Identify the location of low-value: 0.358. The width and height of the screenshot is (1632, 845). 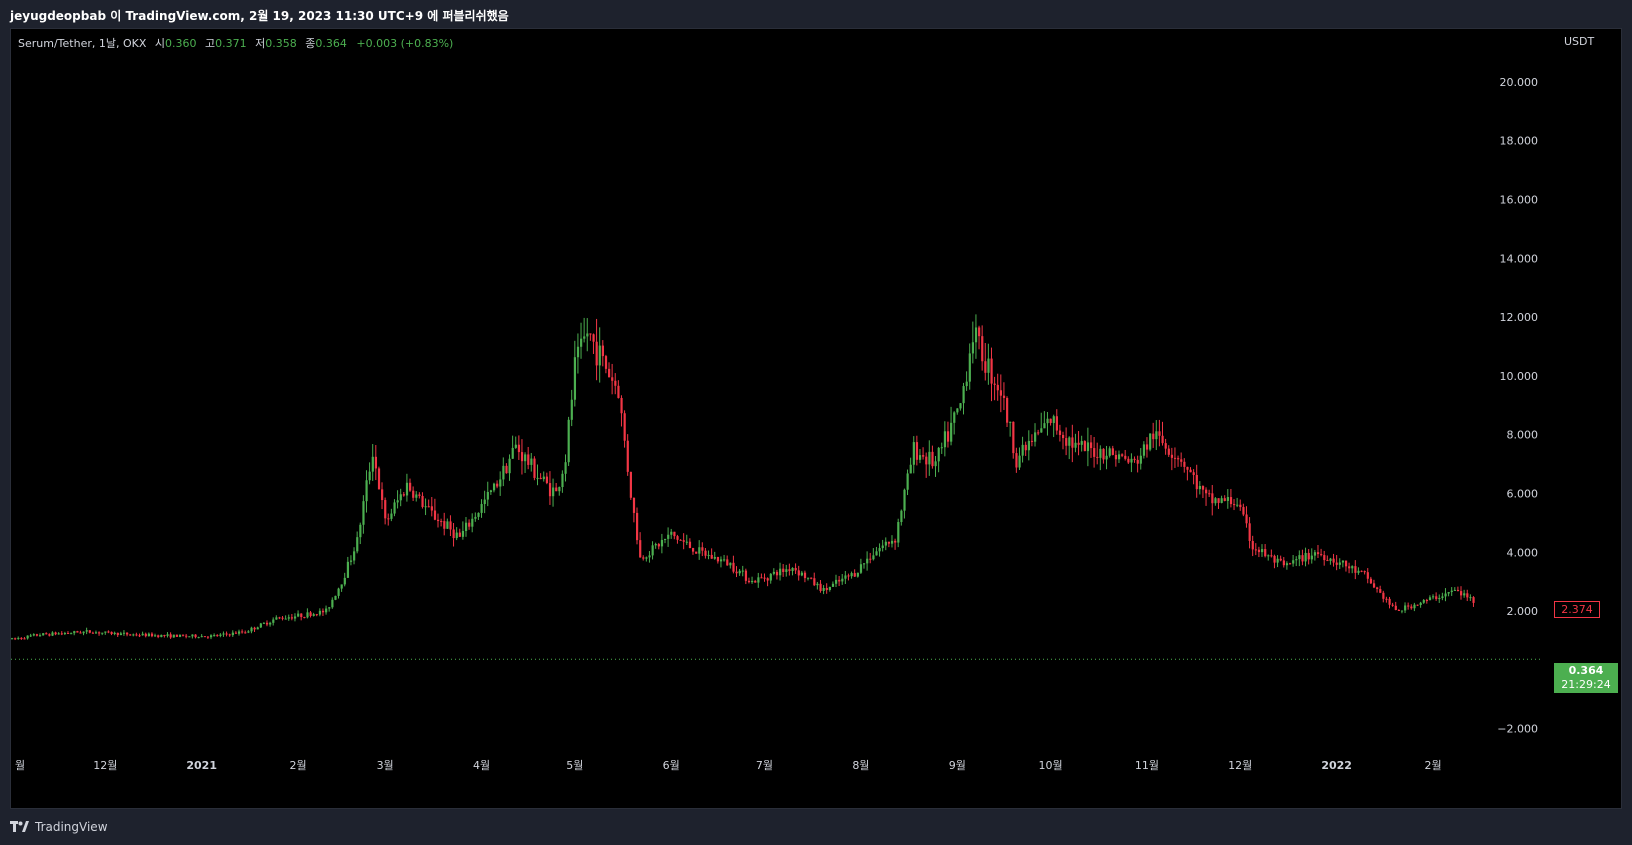
(281, 43).